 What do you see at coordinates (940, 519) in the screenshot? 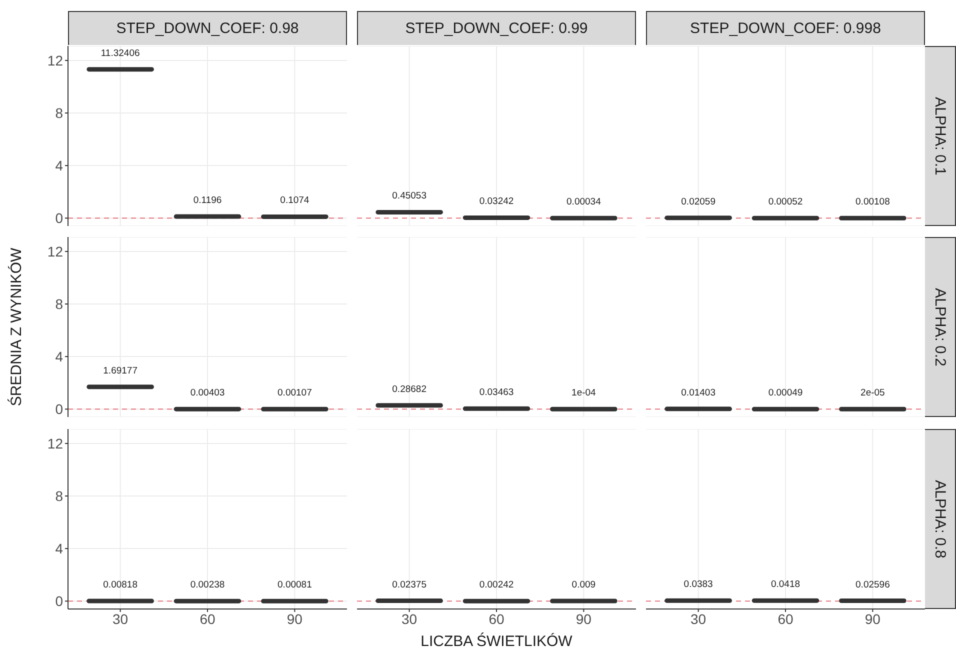
I see `y2-axis-title: ALPHA: 0.8` at bounding box center [940, 519].